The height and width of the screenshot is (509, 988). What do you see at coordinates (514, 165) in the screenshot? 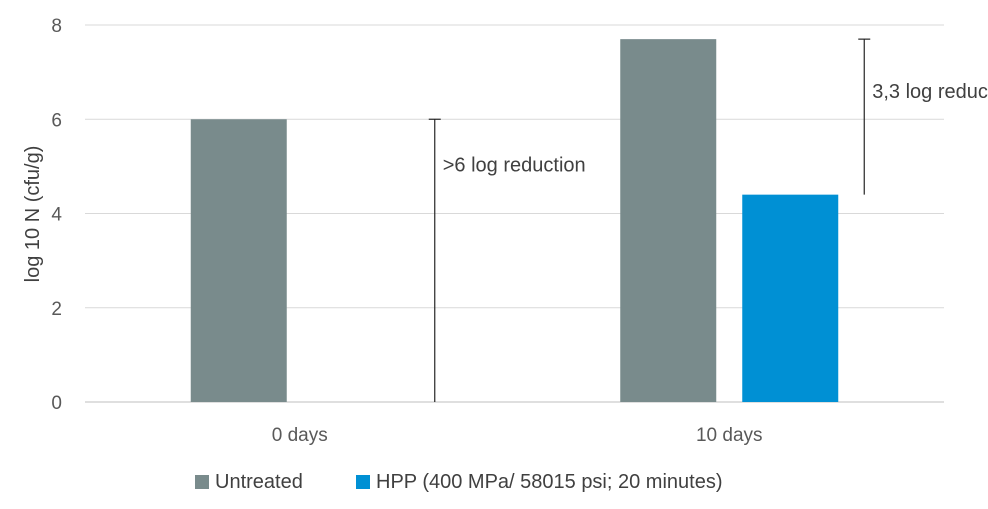
I see `annotation-label: >6 log reduction` at bounding box center [514, 165].